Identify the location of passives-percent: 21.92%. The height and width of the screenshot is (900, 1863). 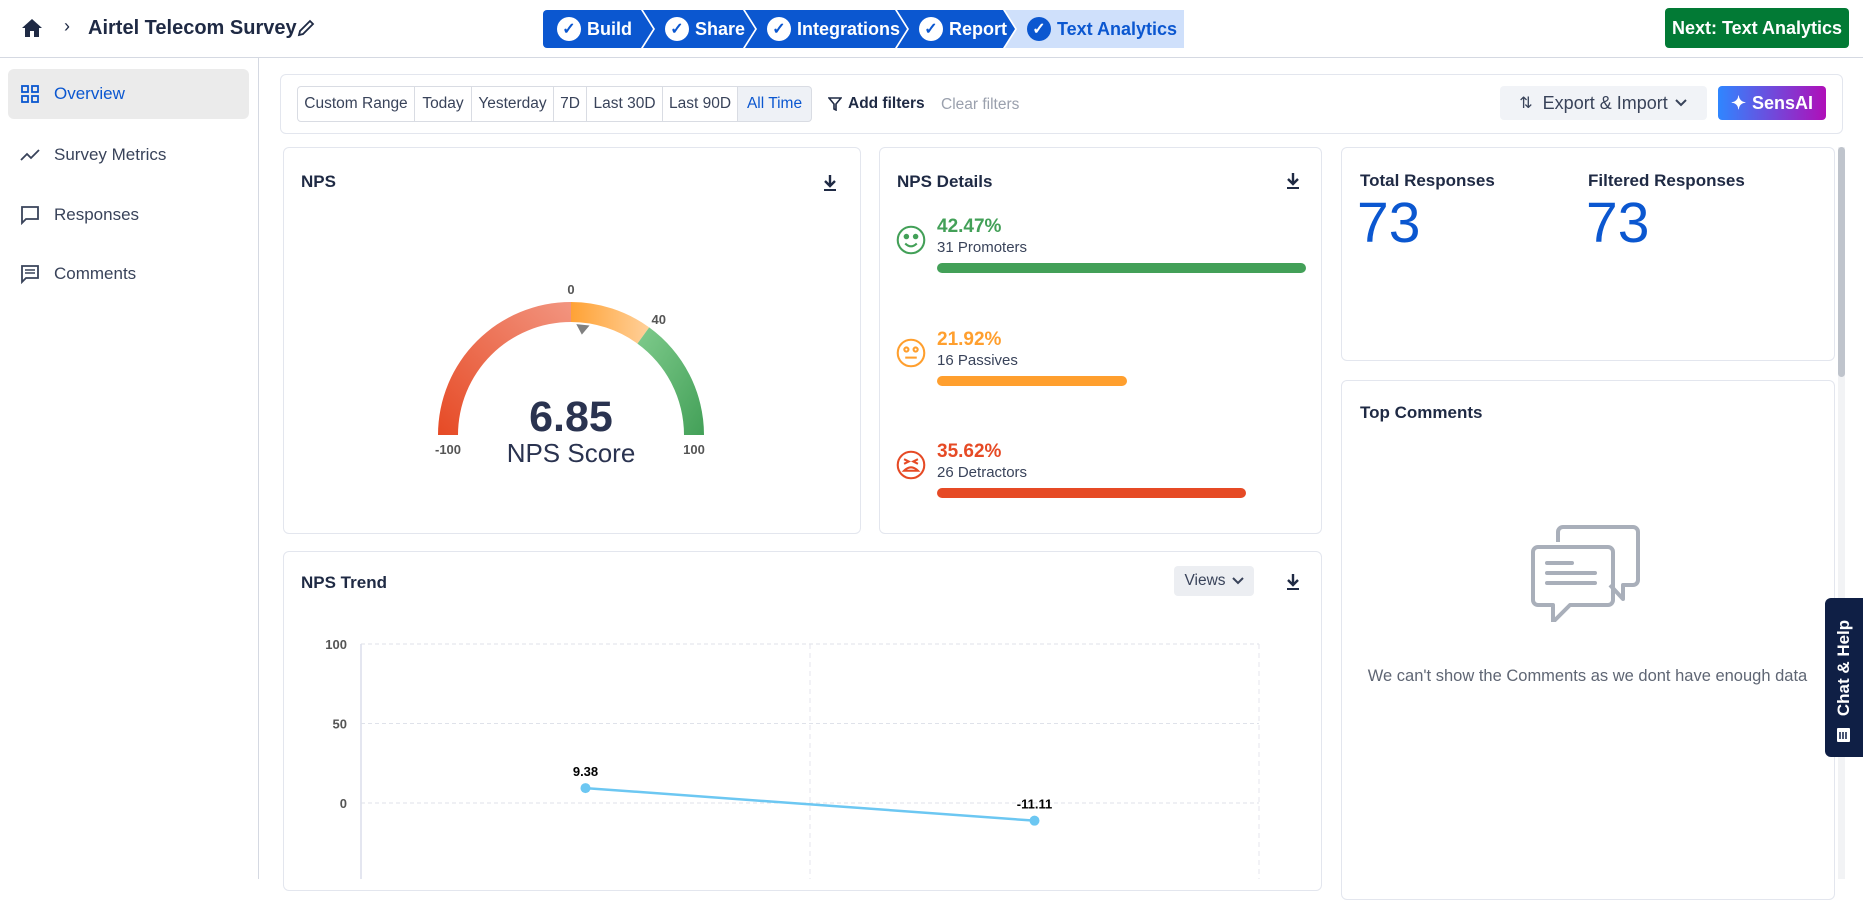
(969, 339).